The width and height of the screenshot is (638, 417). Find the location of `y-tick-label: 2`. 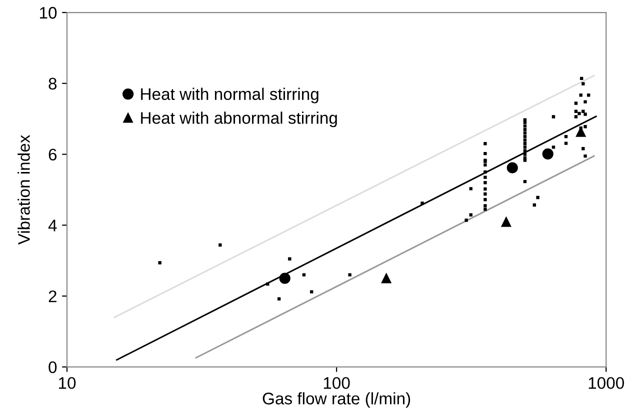

y-tick-label: 2 is located at coordinates (52, 296).